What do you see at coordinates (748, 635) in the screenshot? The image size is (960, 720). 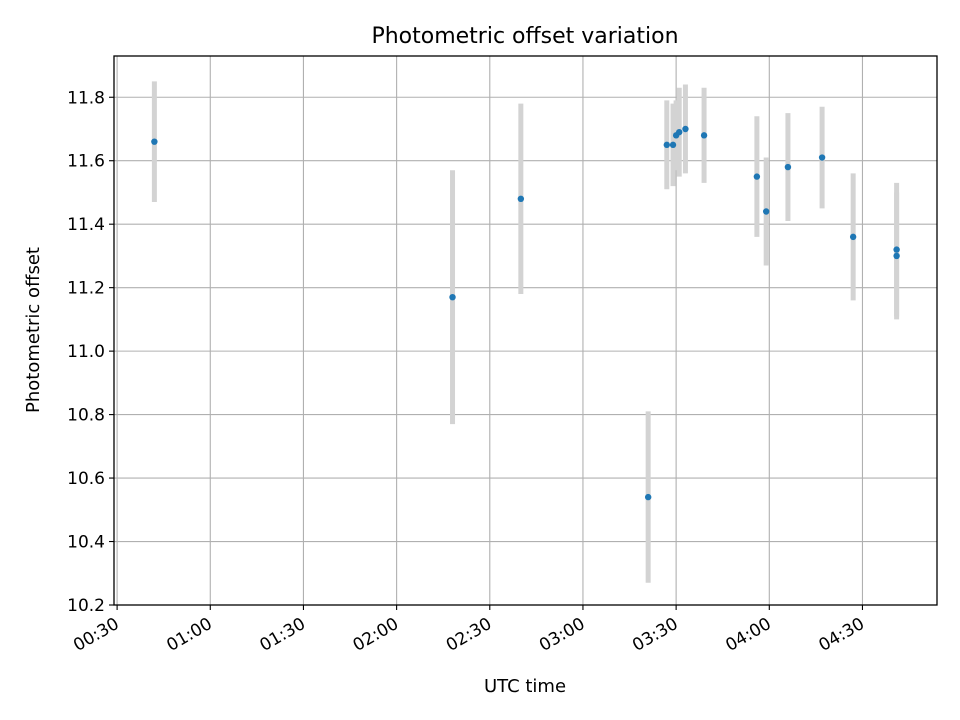 I see `x-tick-label: 04:00` at bounding box center [748, 635].